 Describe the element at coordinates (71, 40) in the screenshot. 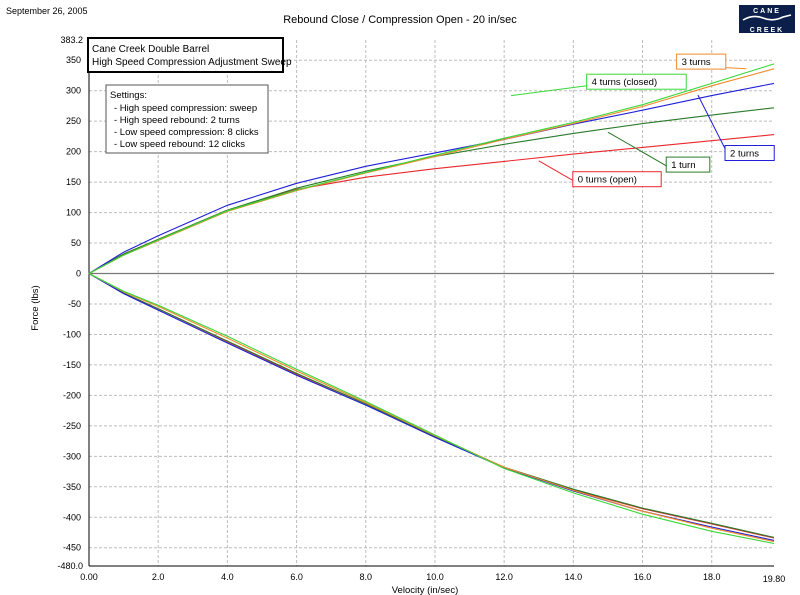

I see `y-top-label: 383.2` at that location.